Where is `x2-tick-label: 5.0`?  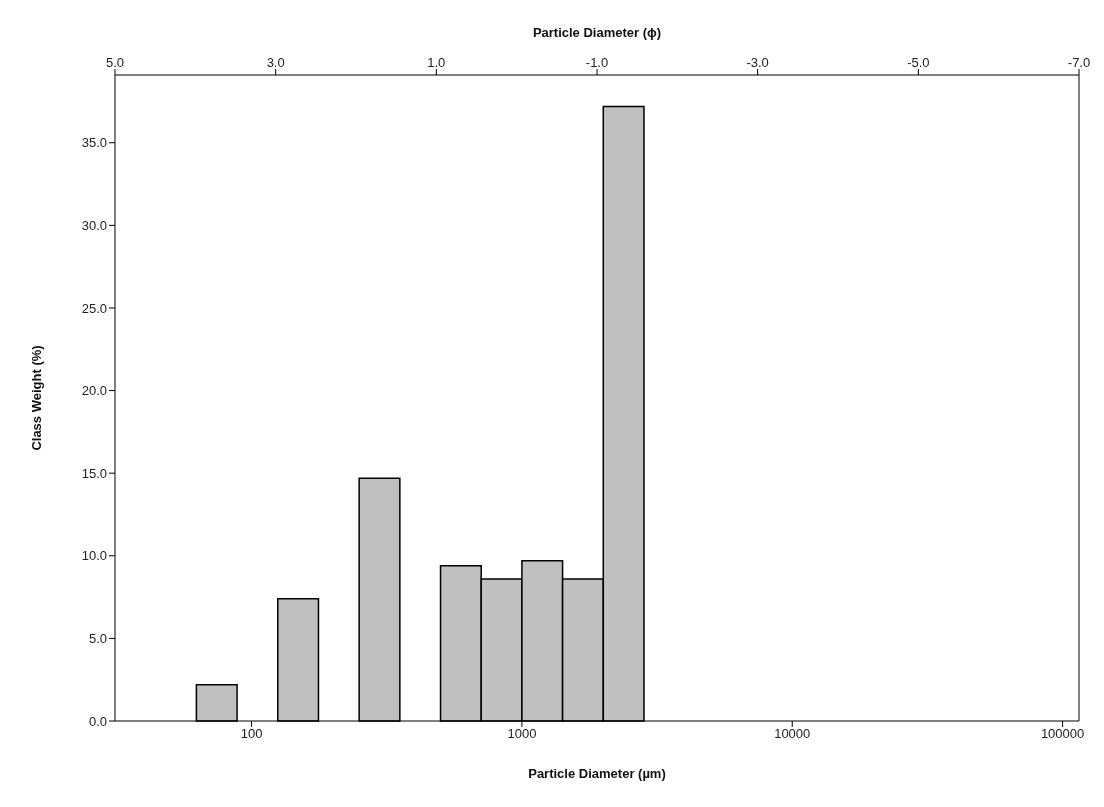
x2-tick-label: 5.0 is located at coordinates (115, 62).